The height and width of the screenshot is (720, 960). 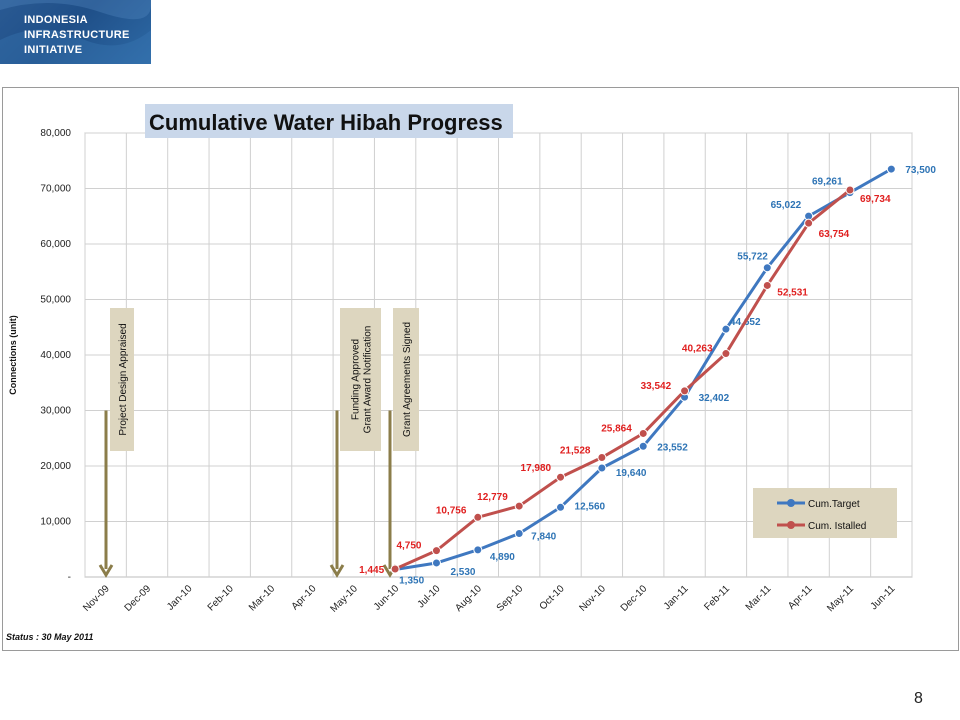 I want to click on logo-line-1: INDONESIA, so click(x=56, y=20).